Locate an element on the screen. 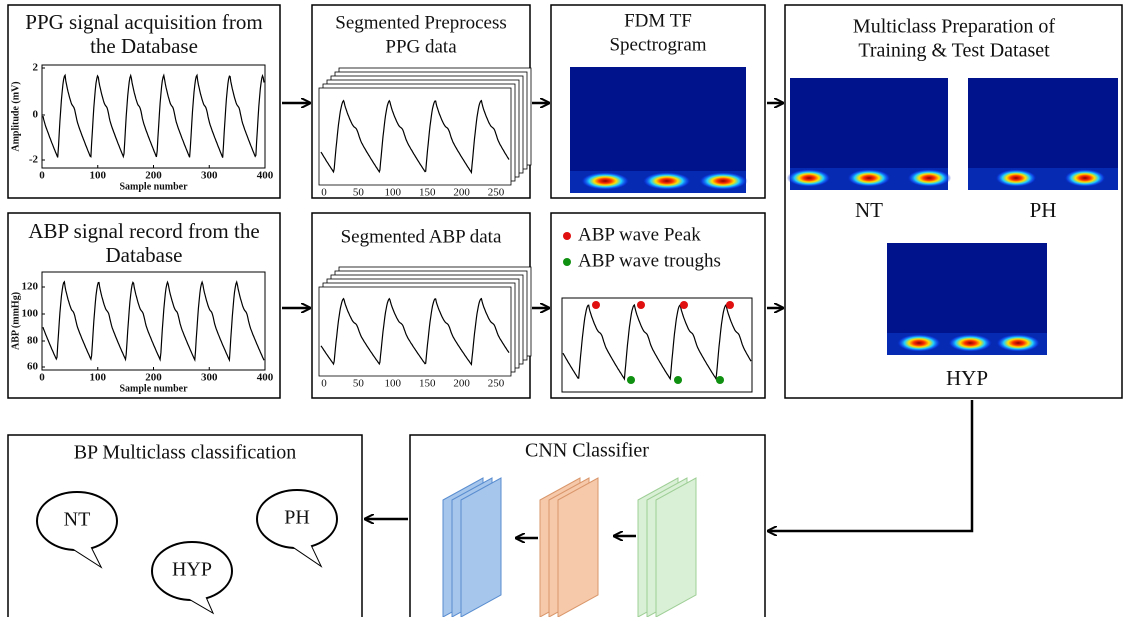 The width and height of the screenshot is (1130, 617). plot-frame is located at coordinates (657, 345).